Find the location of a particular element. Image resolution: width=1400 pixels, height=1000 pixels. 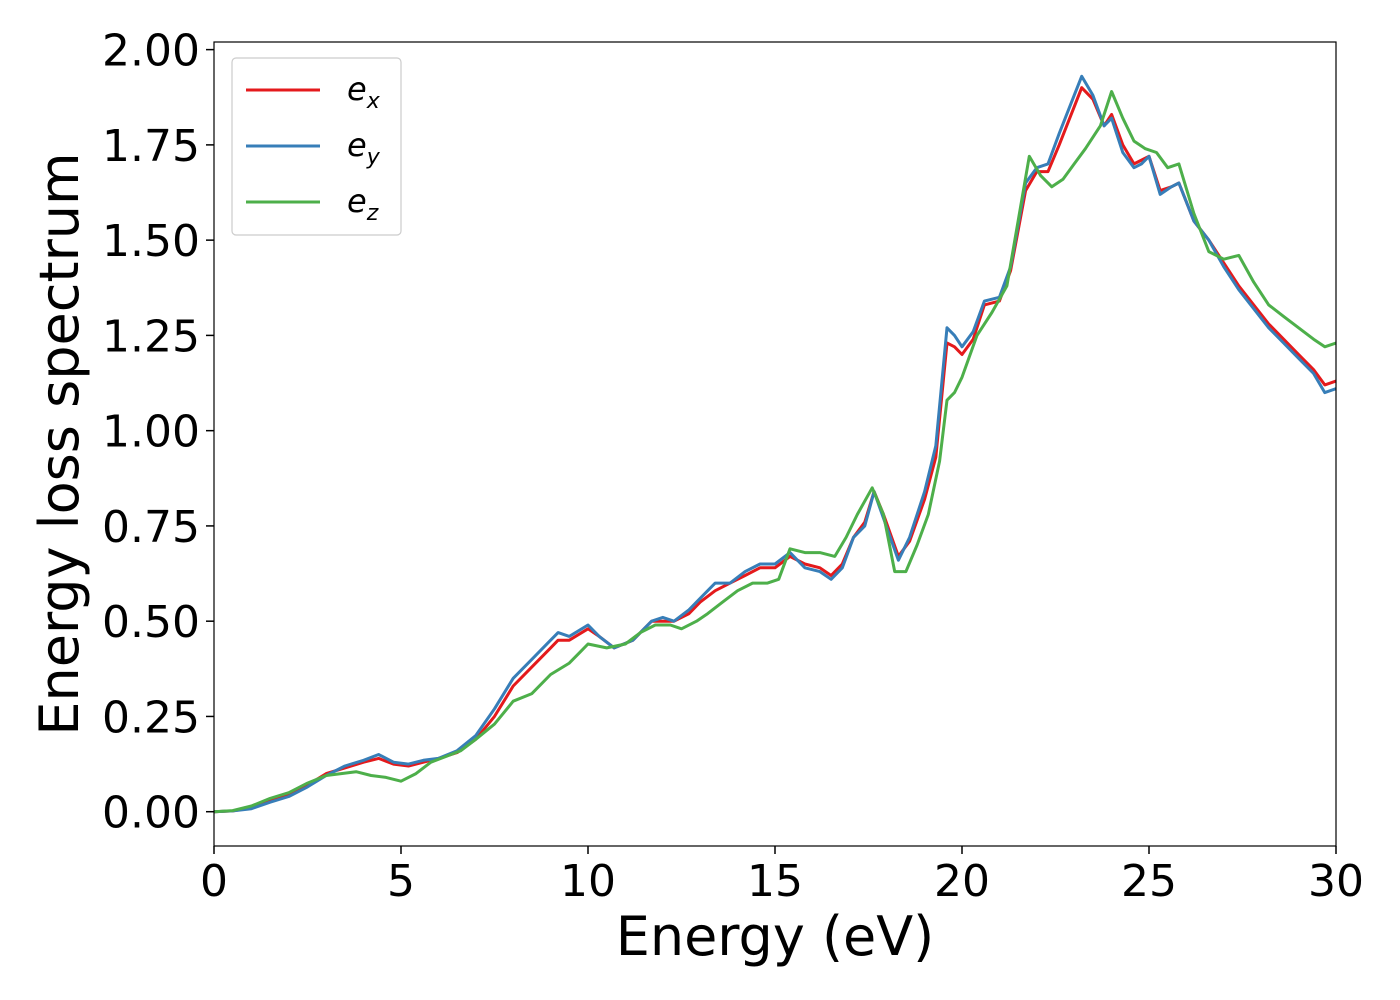

y-tick-label: 0.75 is located at coordinates (151, 527).